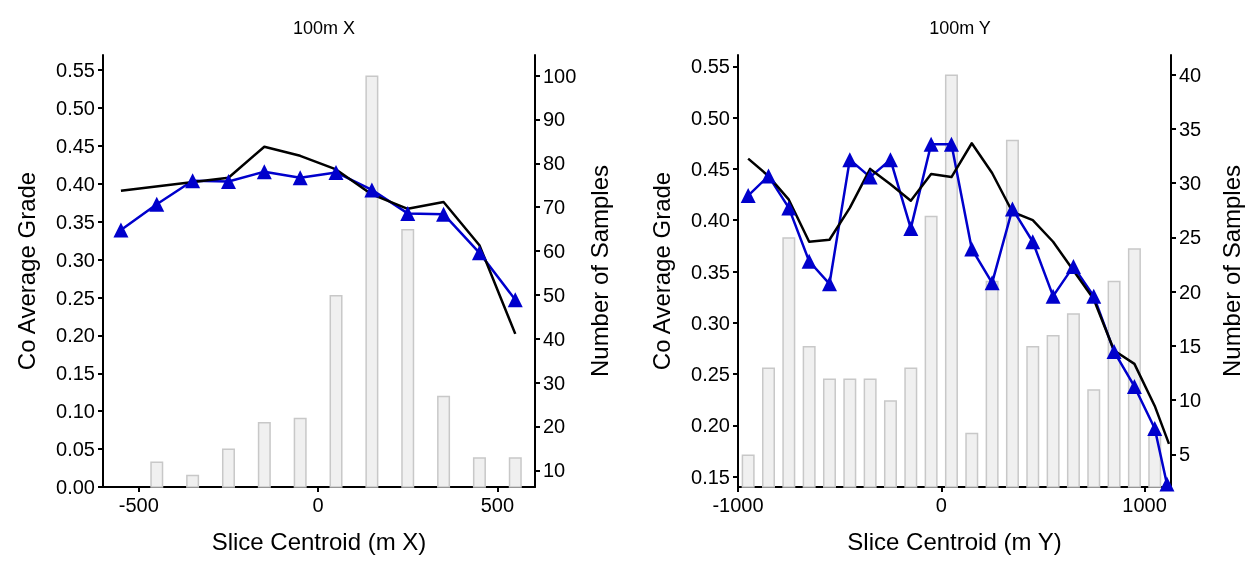 The width and height of the screenshot is (1251, 565). What do you see at coordinates (1190, 345) in the screenshot?
I see `y2-tick-label: 15` at bounding box center [1190, 345].